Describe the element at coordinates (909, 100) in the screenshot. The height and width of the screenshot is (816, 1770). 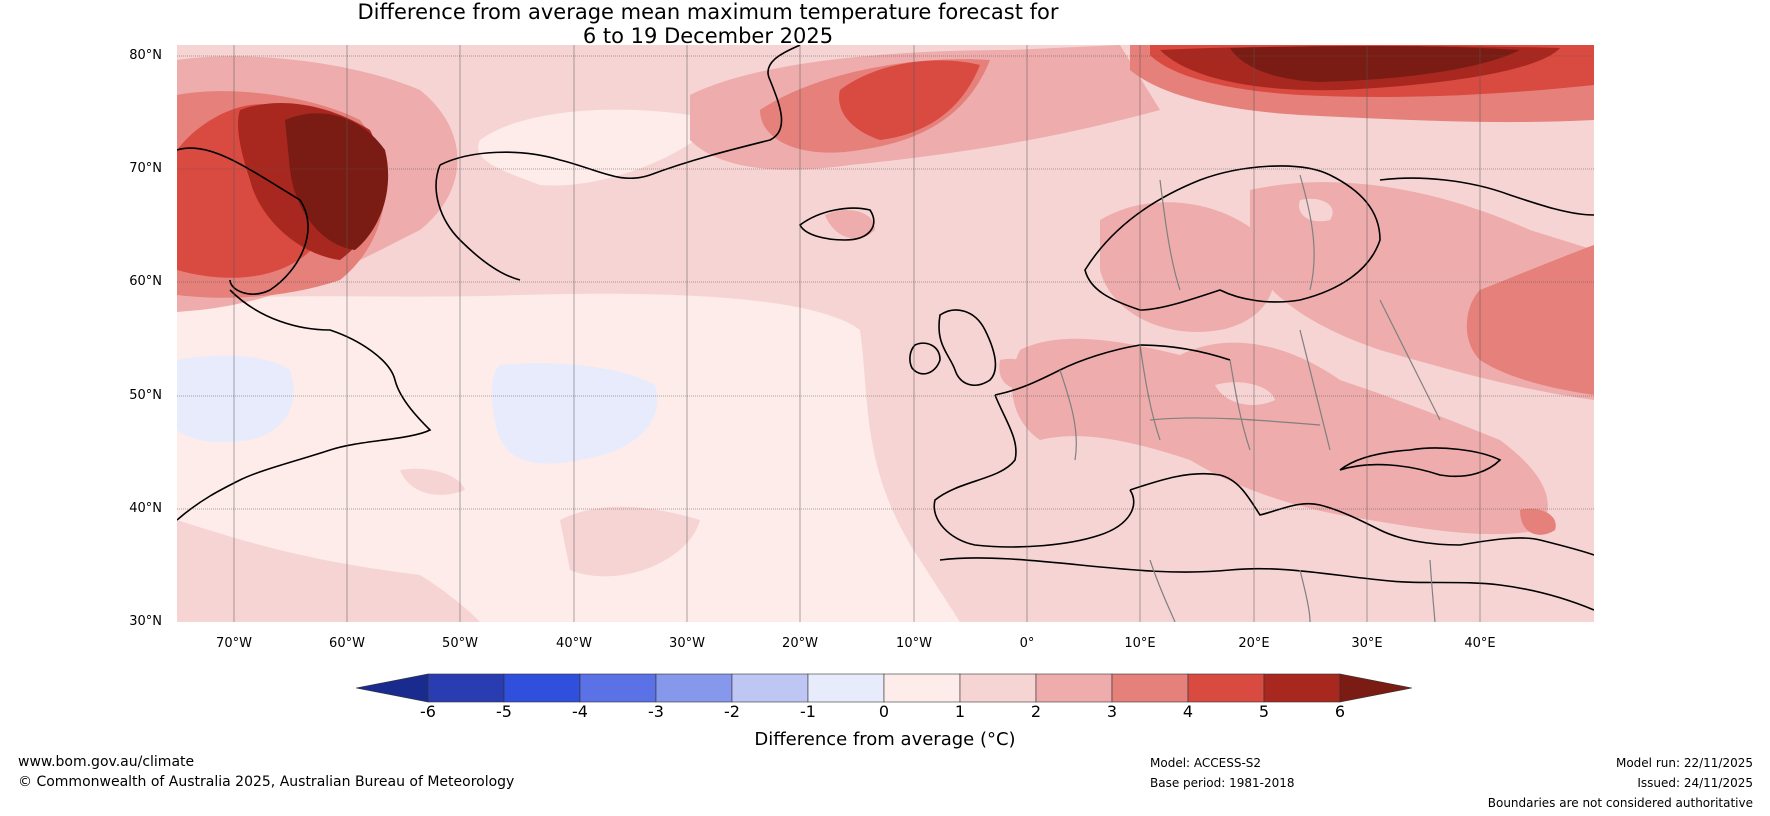
I see `anomaly-4-5-east-greenland` at that location.